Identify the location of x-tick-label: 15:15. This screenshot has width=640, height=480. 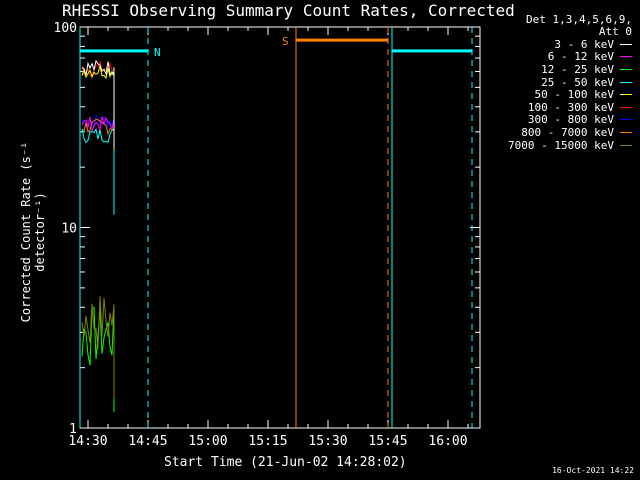
(267, 441).